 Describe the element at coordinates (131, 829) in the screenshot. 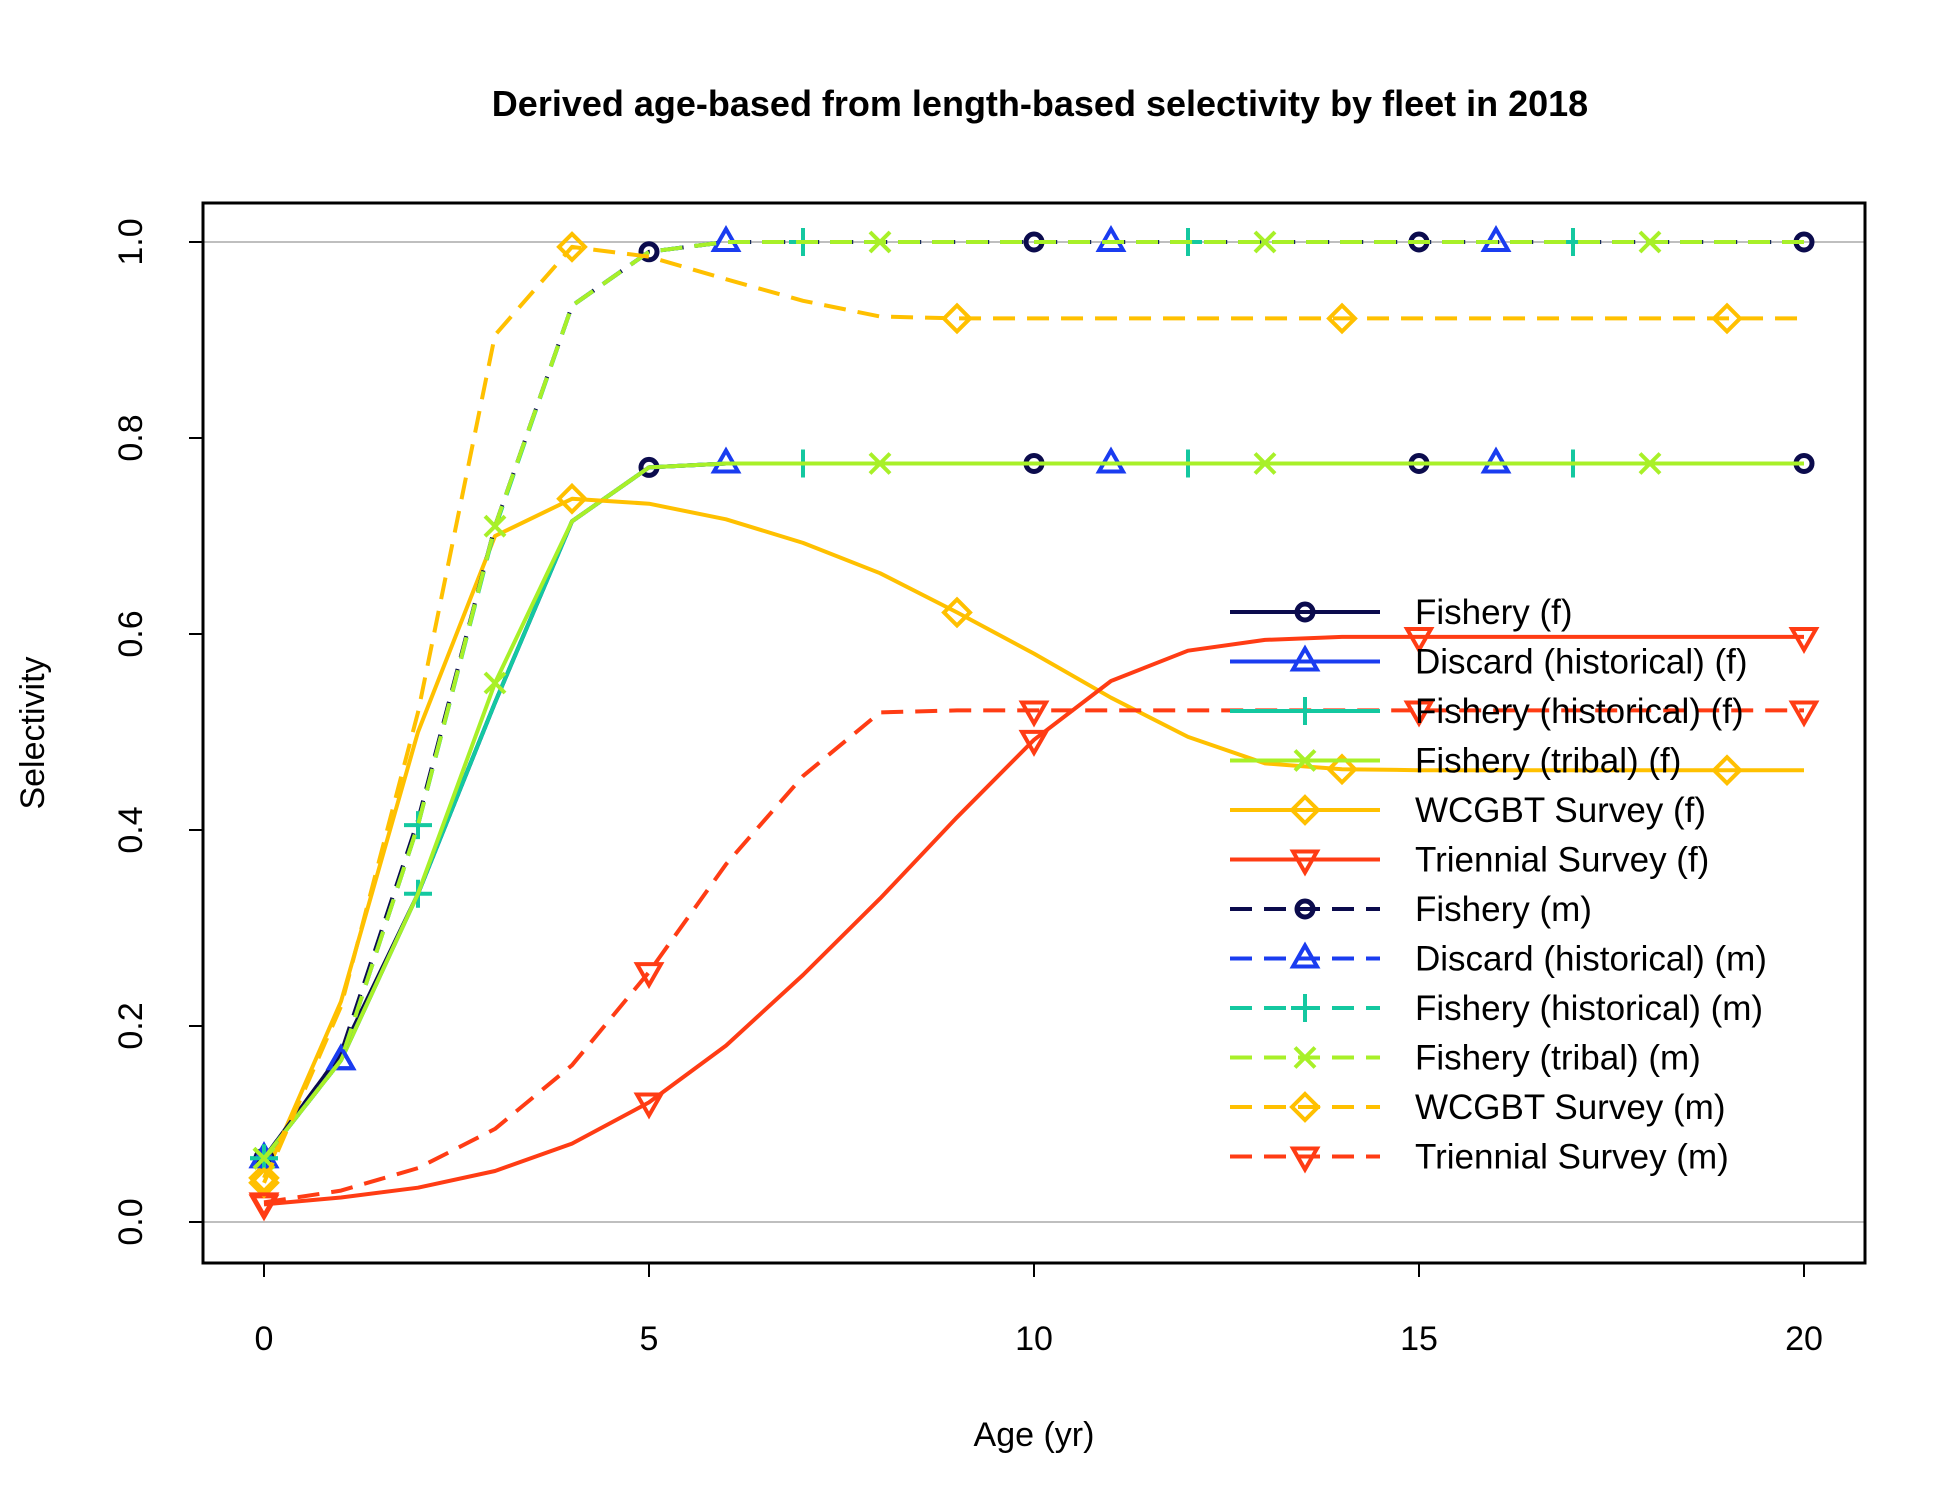

I see `y-tick-label: 0.4` at that location.